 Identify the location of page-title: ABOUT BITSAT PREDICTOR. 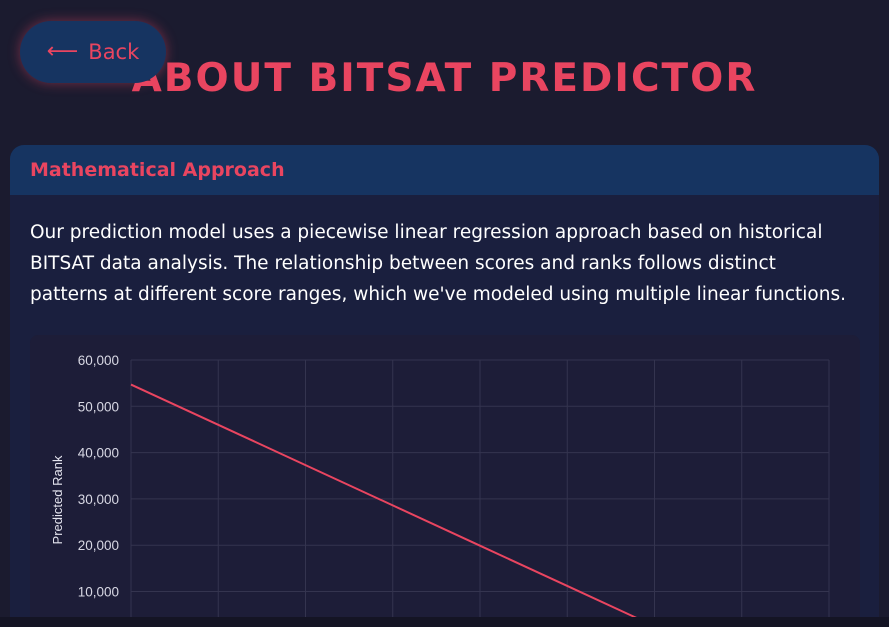
(444, 78).